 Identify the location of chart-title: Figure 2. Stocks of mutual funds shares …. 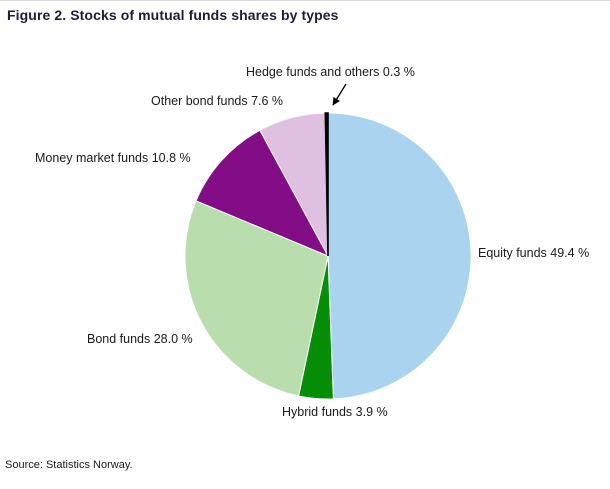
(173, 15).